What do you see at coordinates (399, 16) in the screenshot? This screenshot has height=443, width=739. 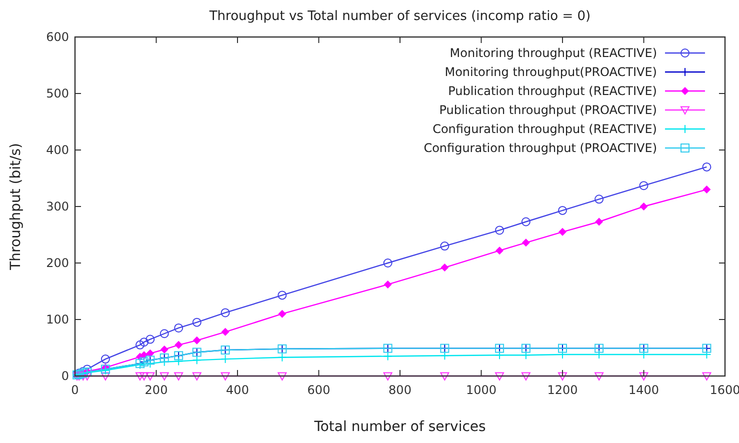 I see `chart-title: Throughput vs Total number of services (incomp ratio = 0)` at bounding box center [399, 16].